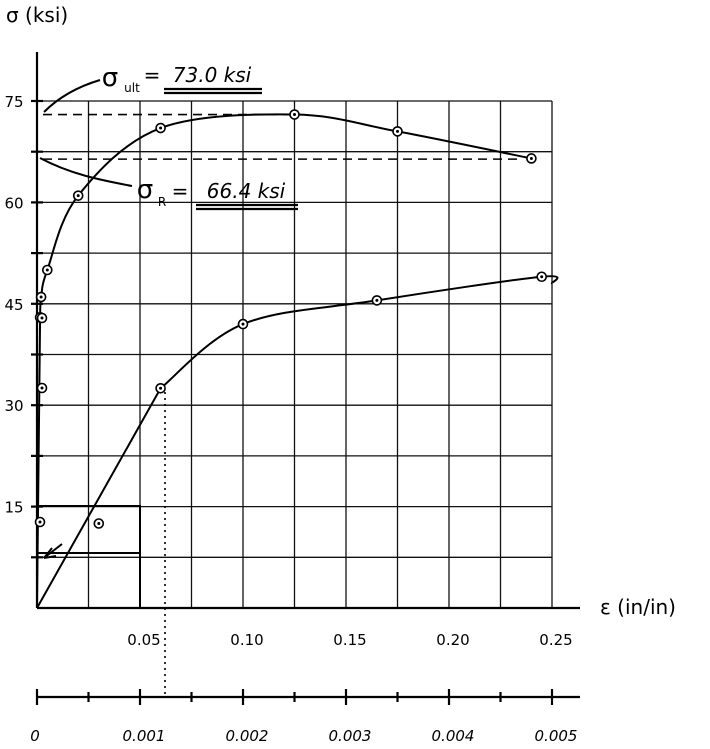 This screenshot has height=749, width=710. I want to click on x-tick-label-lower: 0.002, so click(247, 736).